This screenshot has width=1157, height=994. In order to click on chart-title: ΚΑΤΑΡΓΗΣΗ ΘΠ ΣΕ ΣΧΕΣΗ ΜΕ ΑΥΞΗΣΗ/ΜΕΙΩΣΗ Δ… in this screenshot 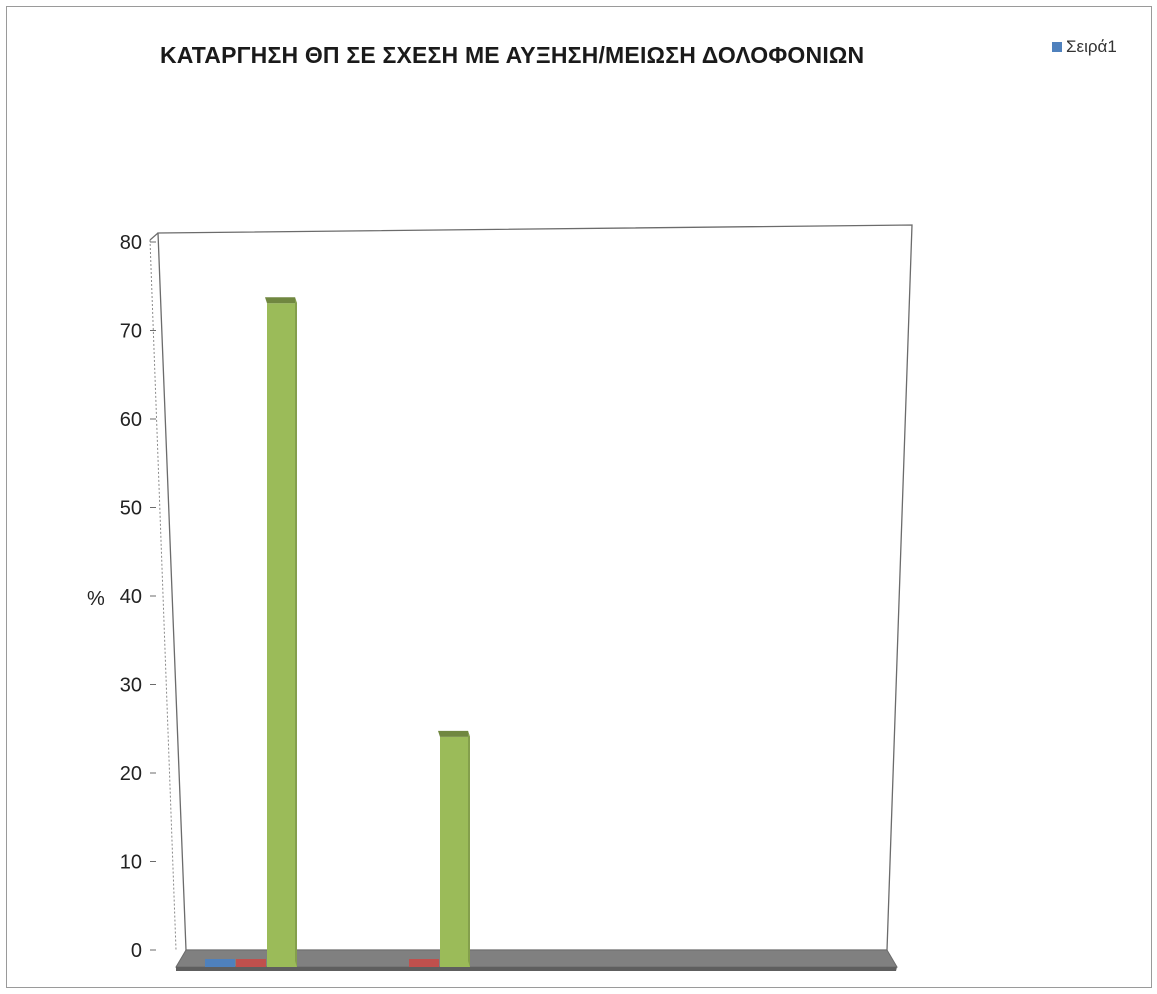, I will do `click(512, 55)`.